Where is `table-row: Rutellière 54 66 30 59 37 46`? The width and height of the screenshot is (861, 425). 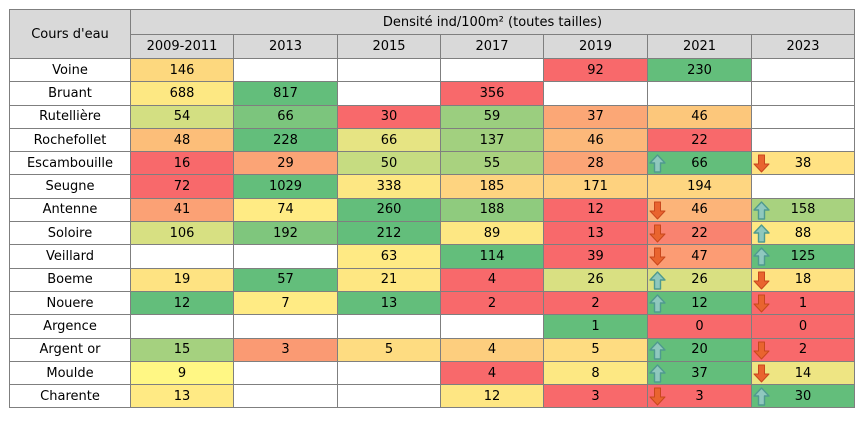
table-row: Rutellière 54 66 30 59 37 46 is located at coordinates (432, 116).